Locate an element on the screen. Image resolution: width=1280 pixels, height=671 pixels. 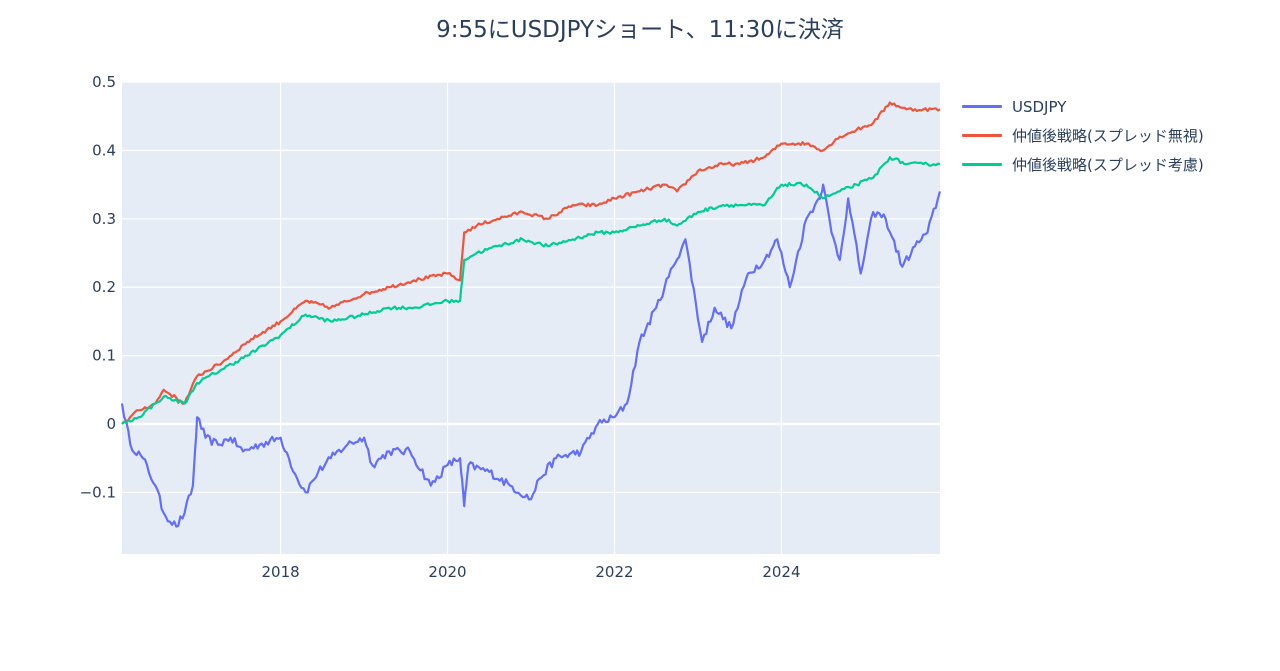
y-axis-ticks: −0.1 0 0.1 0.2 0.3 0.4 0.5 is located at coordinates (98, 287).